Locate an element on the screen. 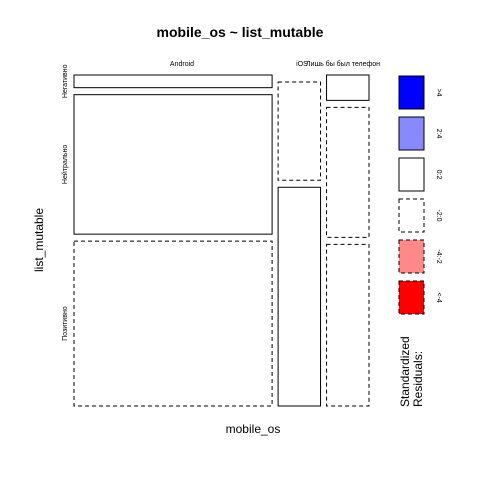  y-tick-label: Нейтрально is located at coordinates (65, 164).